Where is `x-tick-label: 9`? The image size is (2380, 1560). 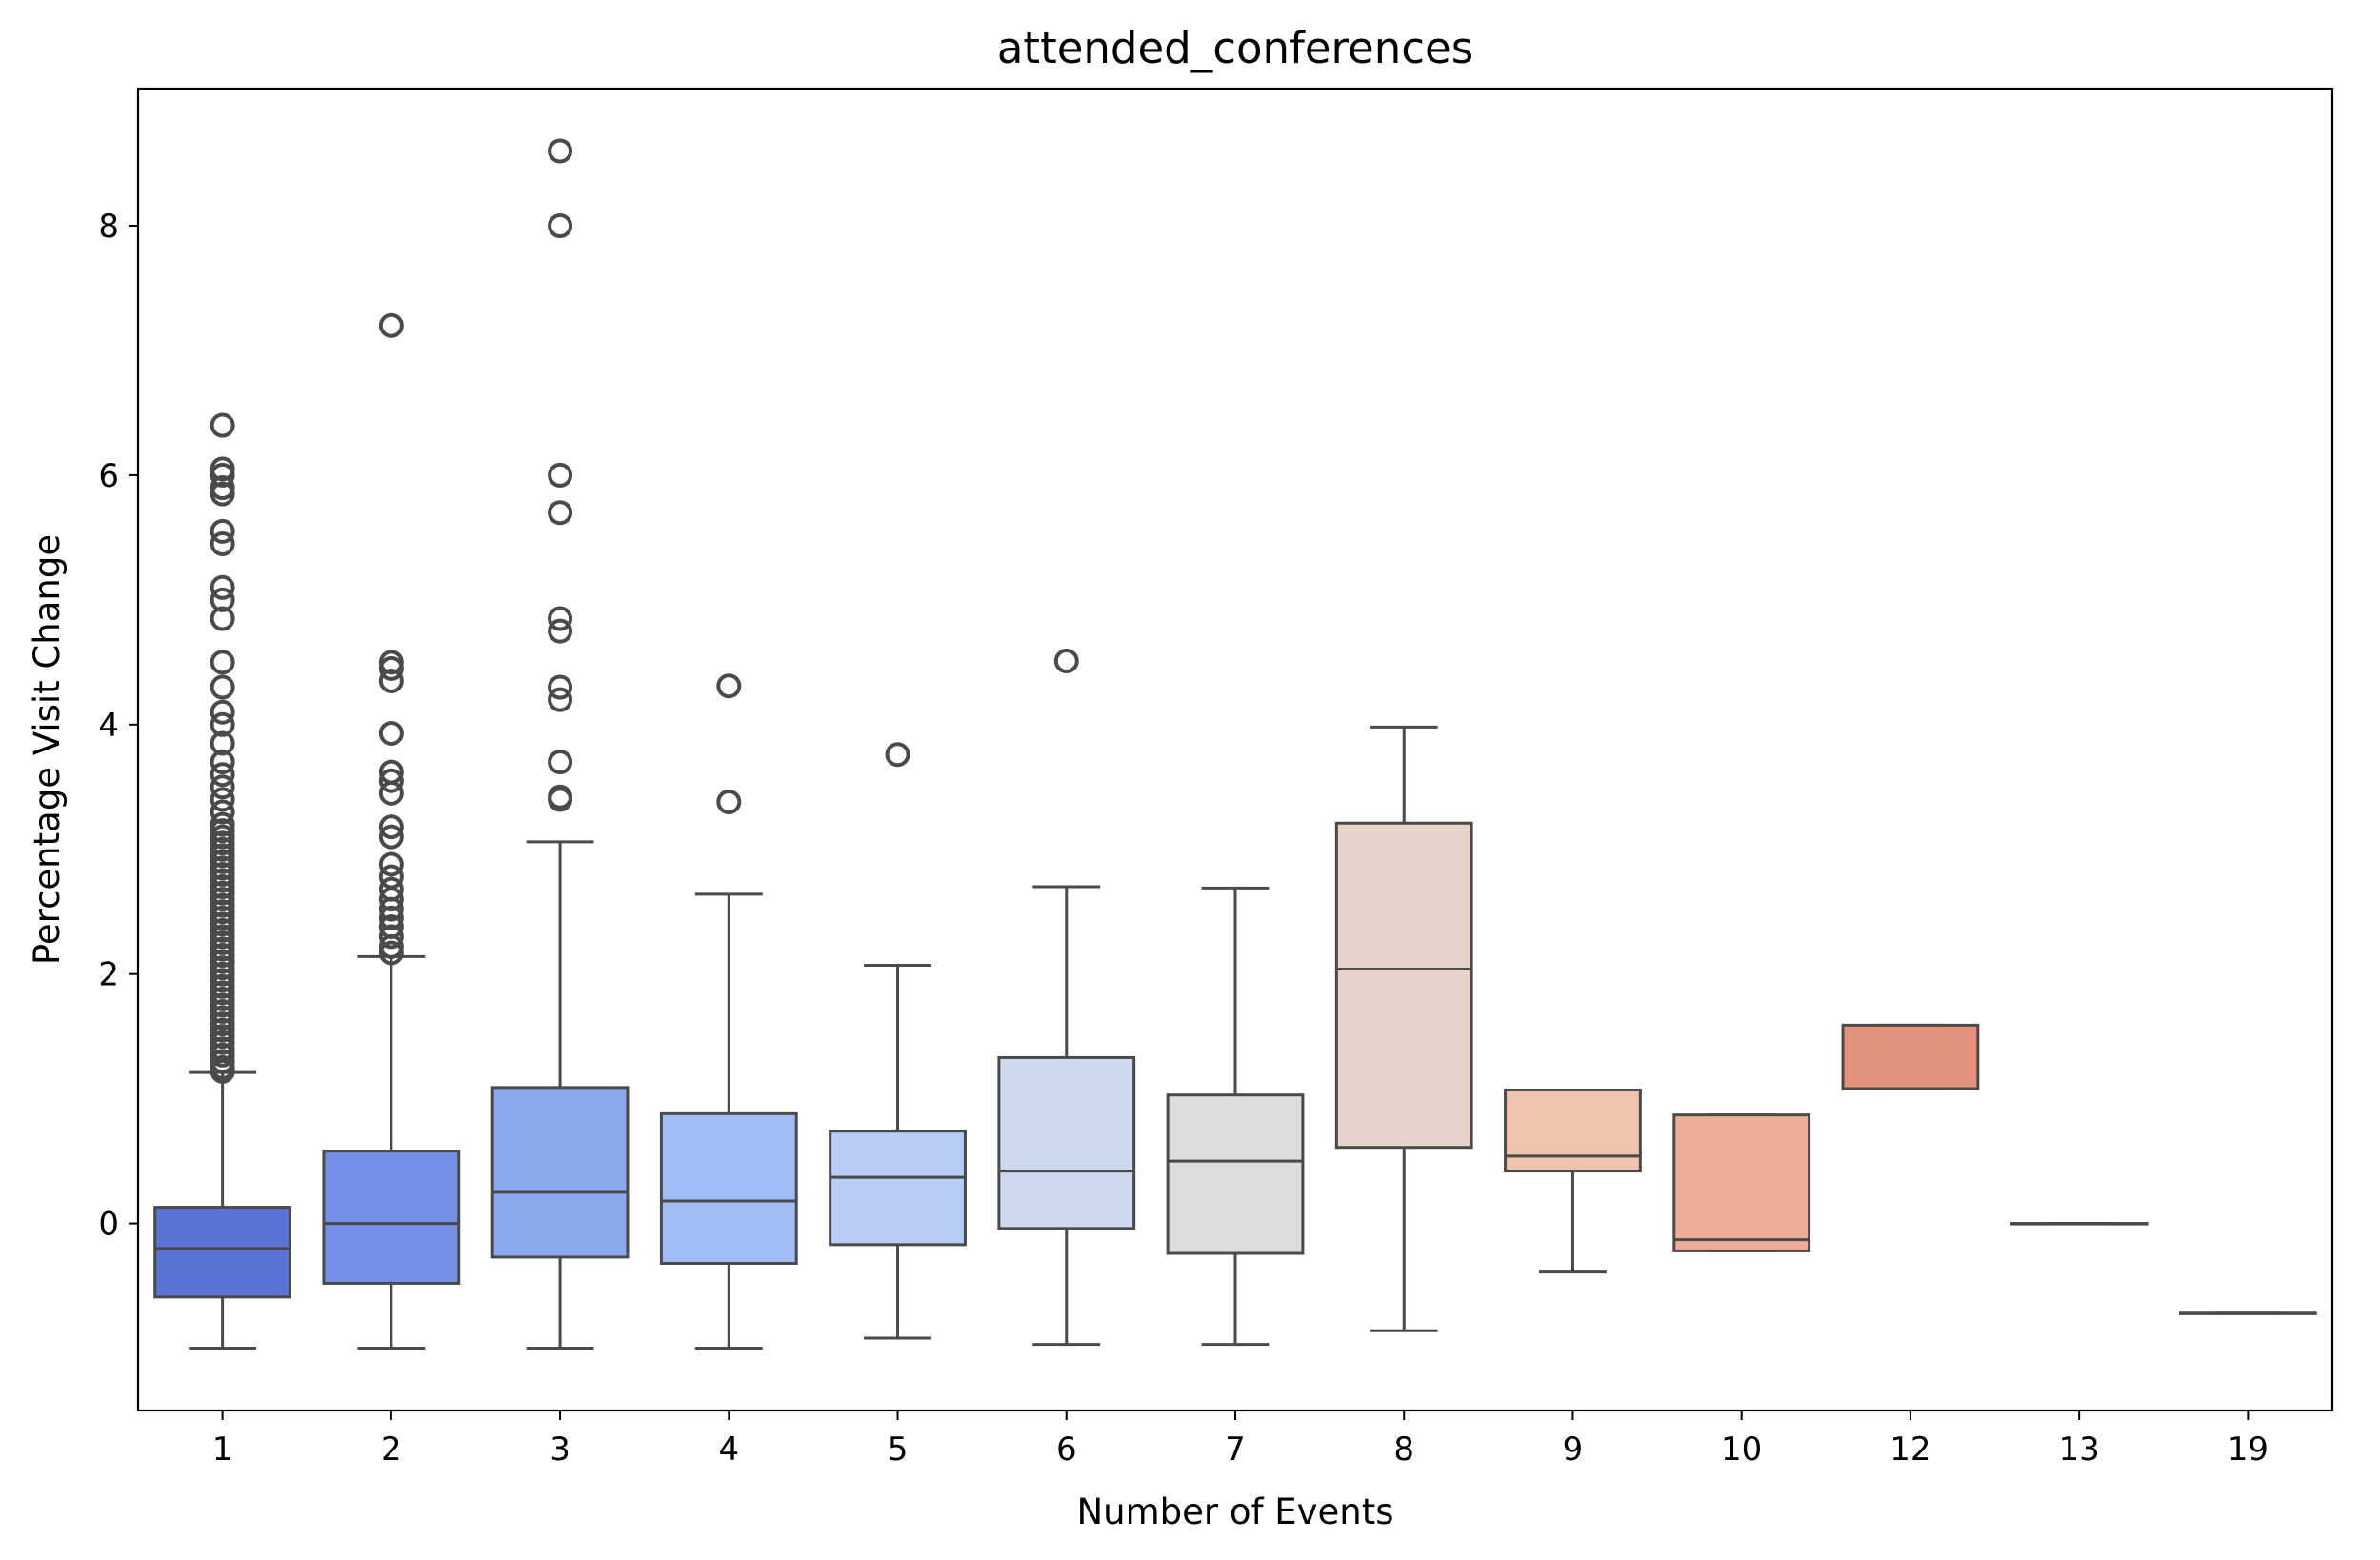 x-tick-label: 9 is located at coordinates (1573, 1449).